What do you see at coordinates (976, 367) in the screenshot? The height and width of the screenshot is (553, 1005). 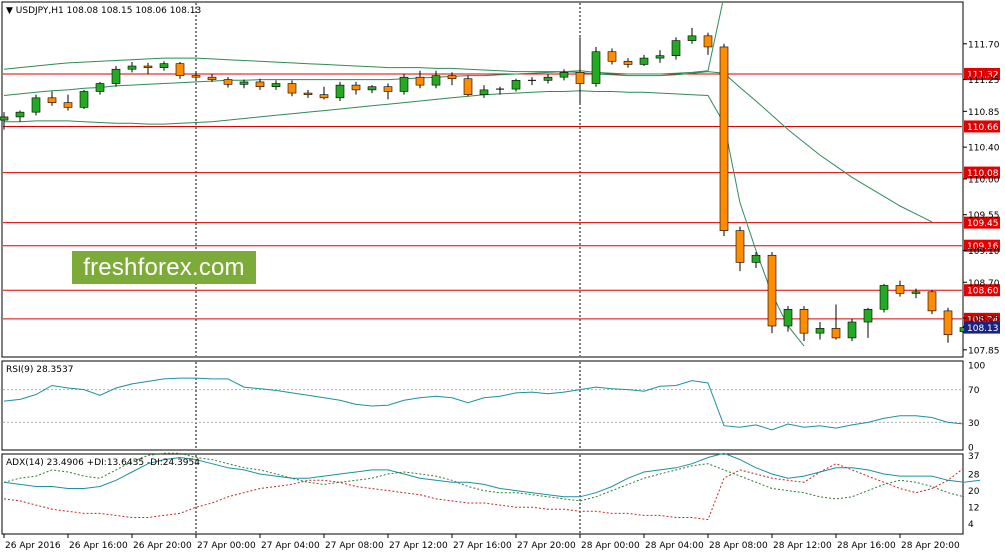 I see `rsi-tick-label: 100` at bounding box center [976, 367].